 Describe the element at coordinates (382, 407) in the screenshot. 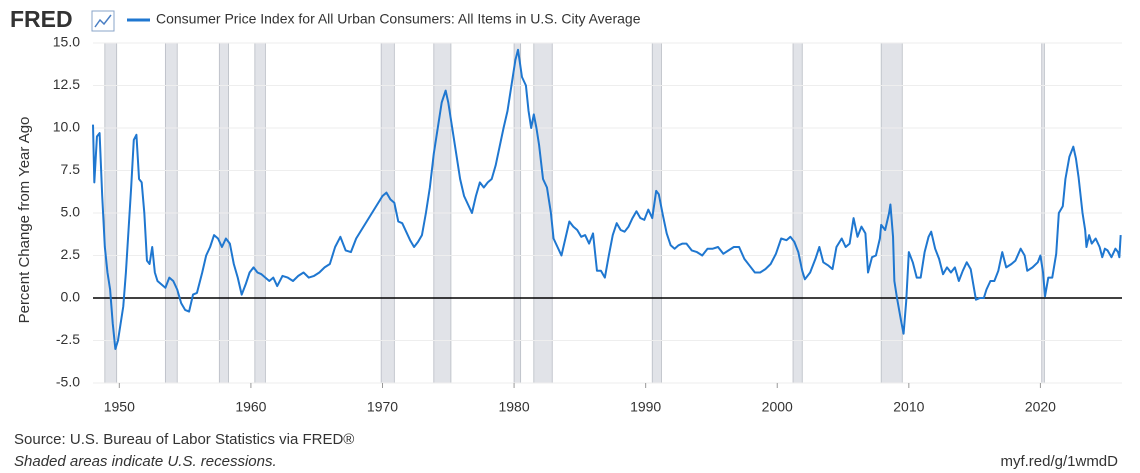

I see `x-tick-label: 1970` at that location.